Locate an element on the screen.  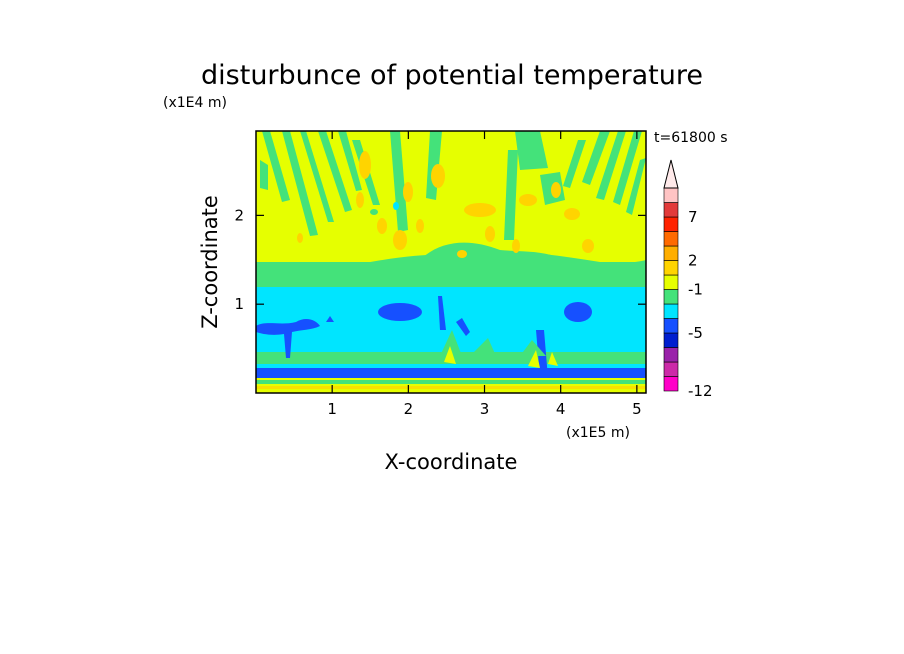
orange-patches is located at coordinates (445, 204).